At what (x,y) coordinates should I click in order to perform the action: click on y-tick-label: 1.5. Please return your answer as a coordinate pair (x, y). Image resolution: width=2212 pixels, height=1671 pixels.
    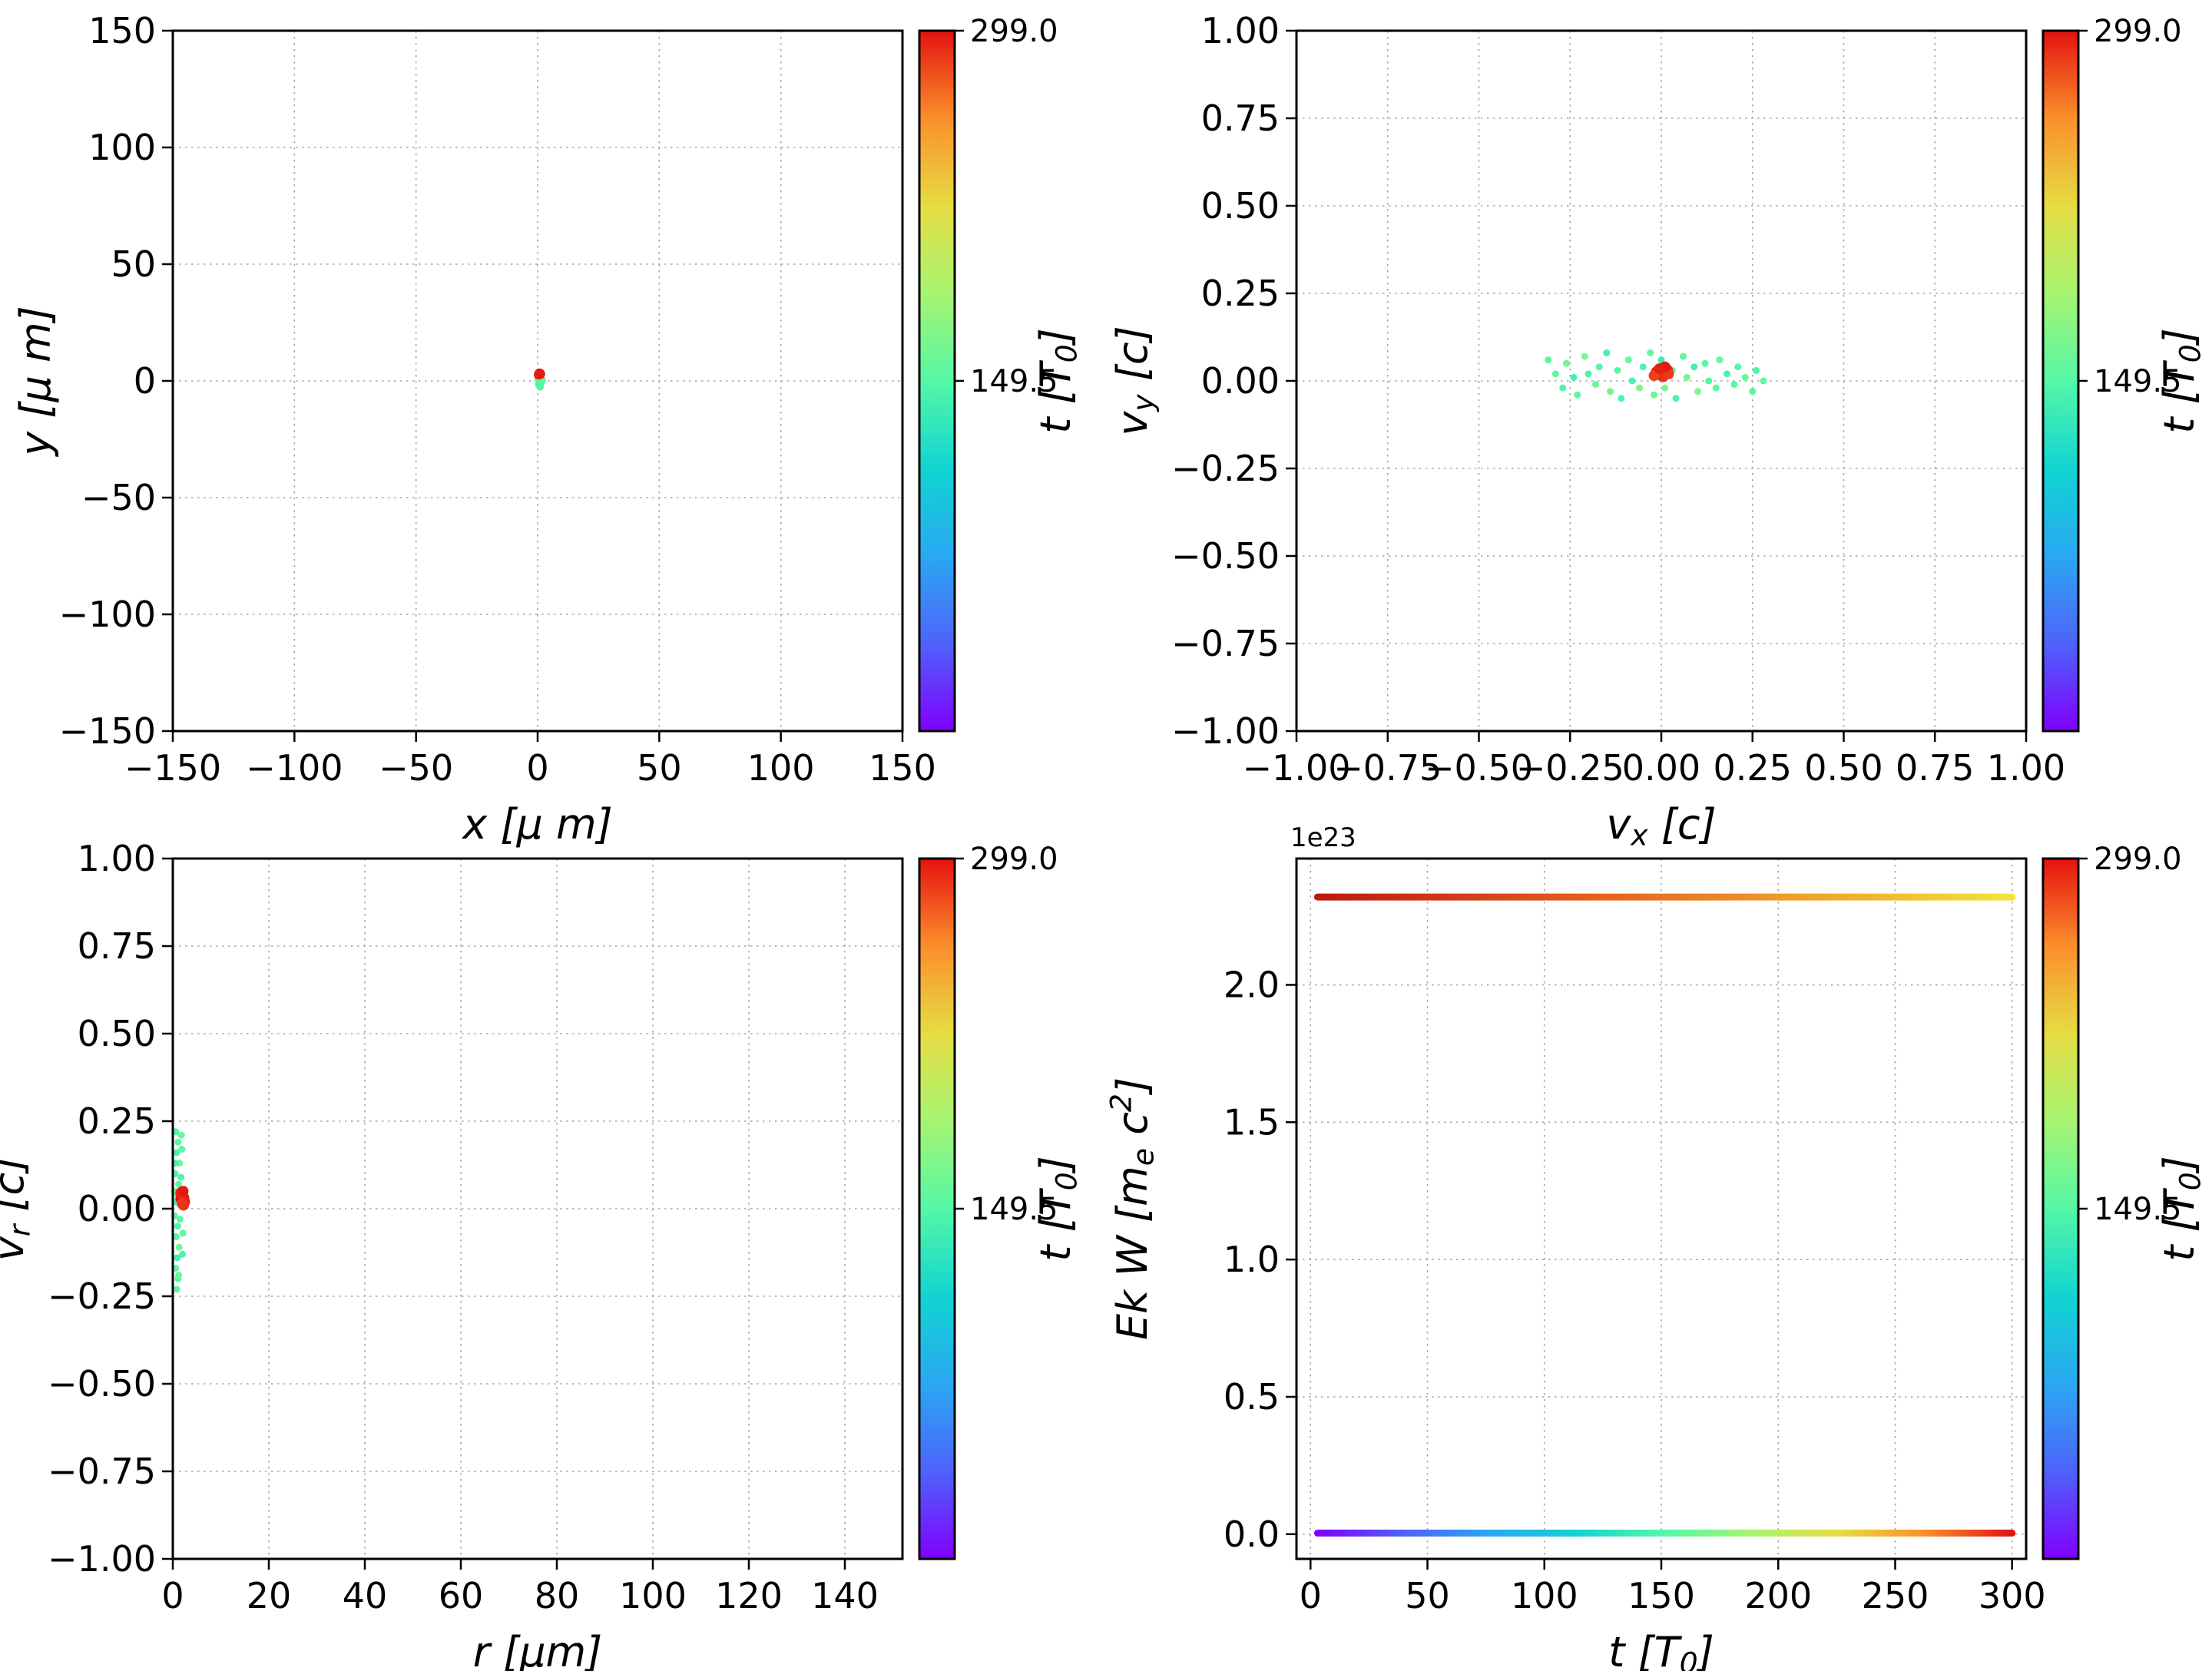
    Looking at the image, I should click on (1252, 1122).